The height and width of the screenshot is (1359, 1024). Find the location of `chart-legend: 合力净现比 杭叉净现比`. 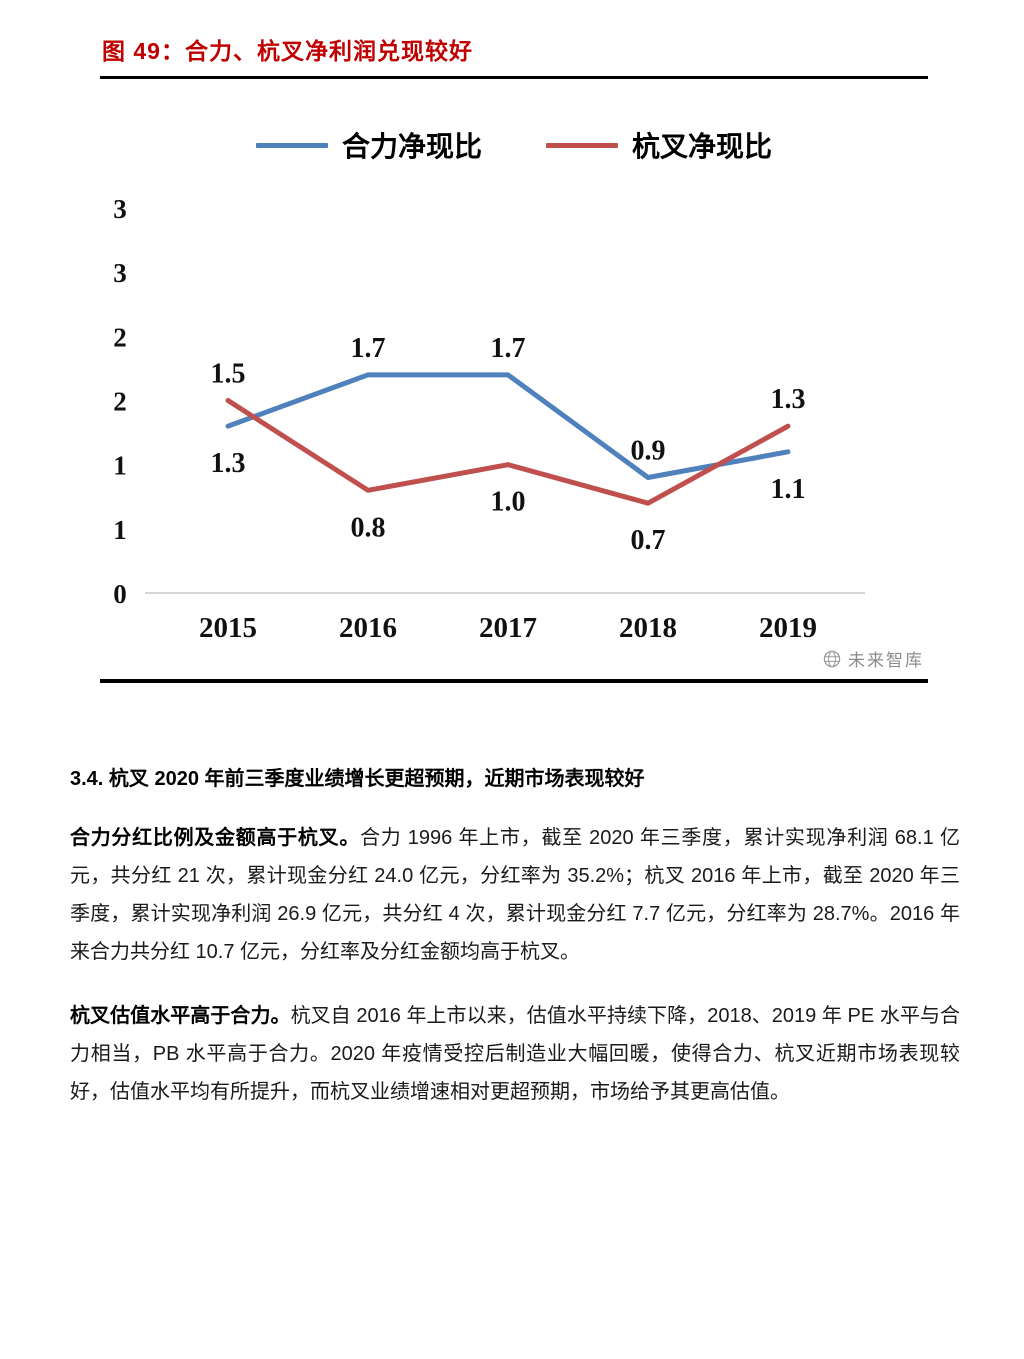

chart-legend: 合力净现比 杭叉净现比 is located at coordinates (514, 145).